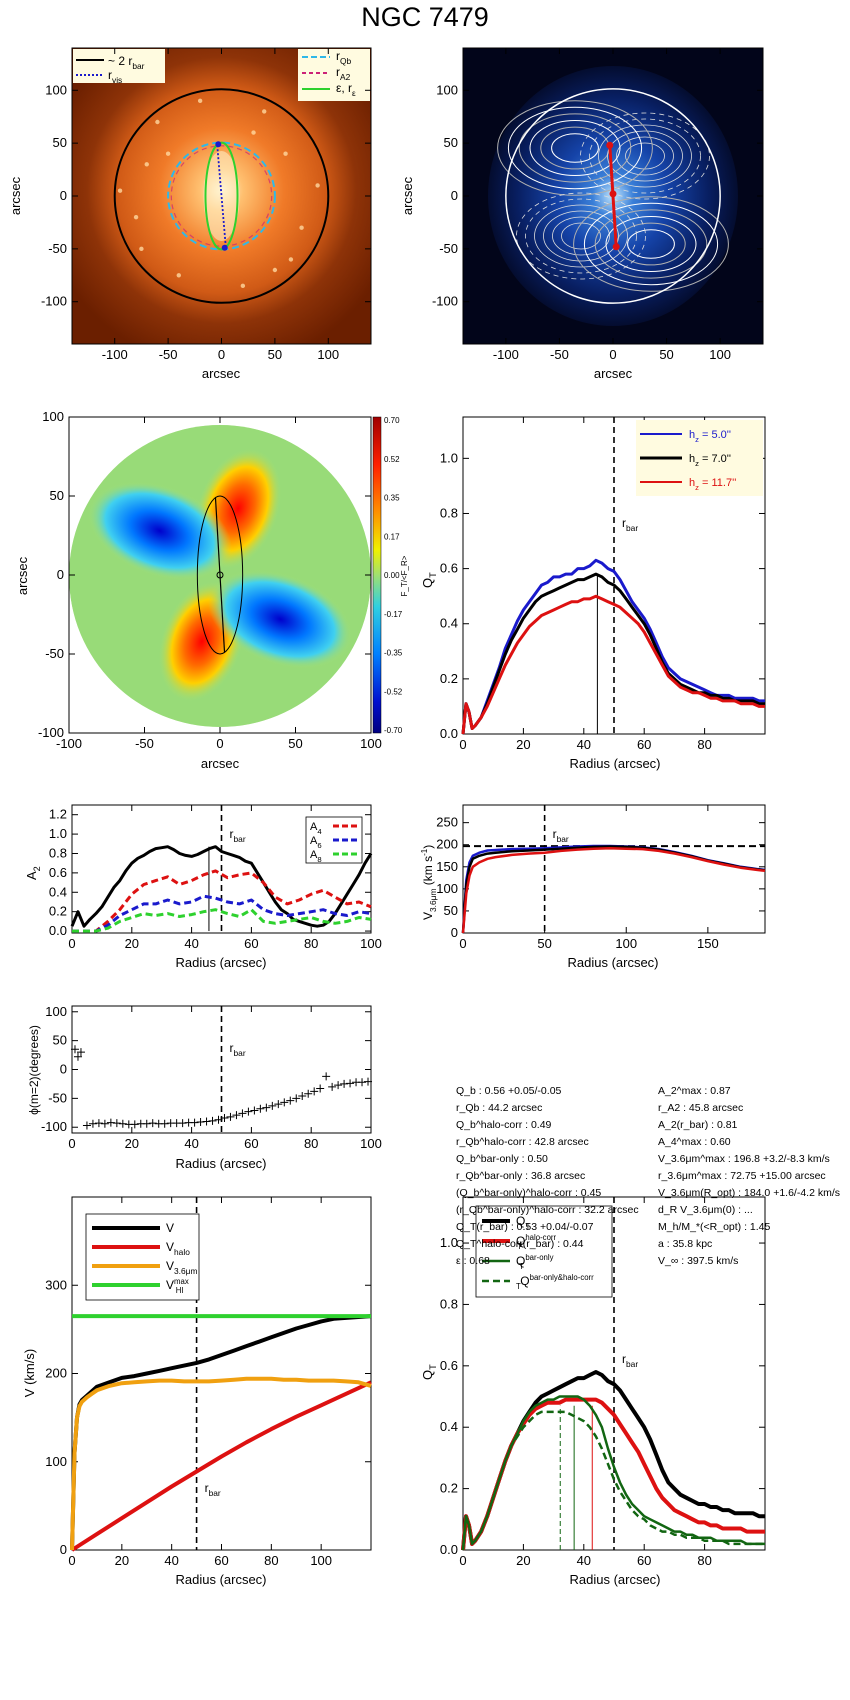  Describe the element at coordinates (191, 1143) in the screenshot. I see `phase-xtick-label: 40` at that location.